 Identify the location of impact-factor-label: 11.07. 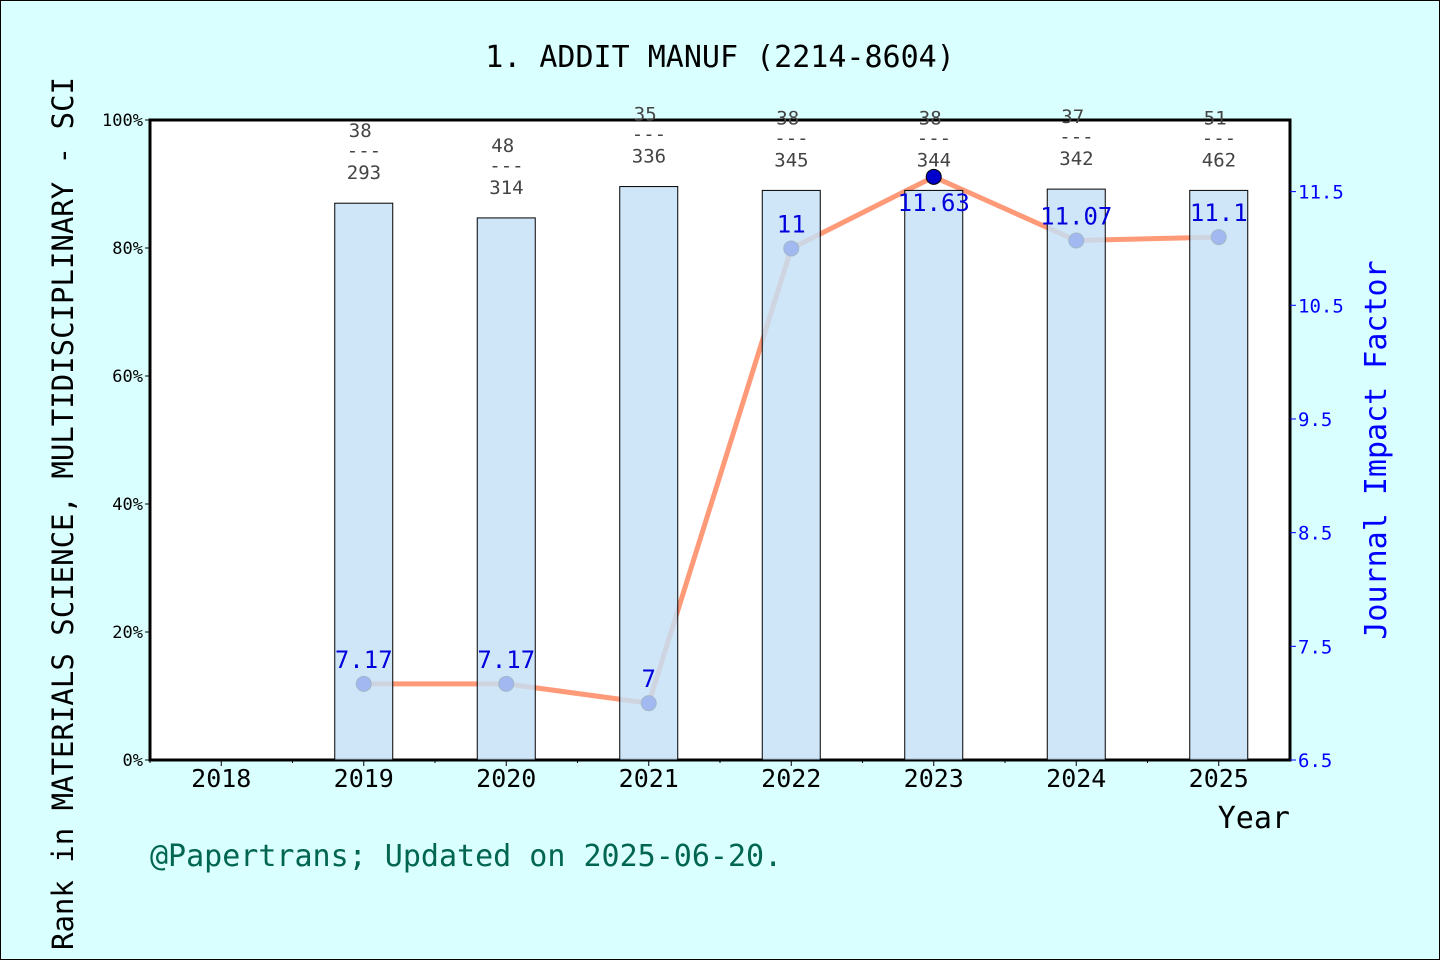
(1076, 216).